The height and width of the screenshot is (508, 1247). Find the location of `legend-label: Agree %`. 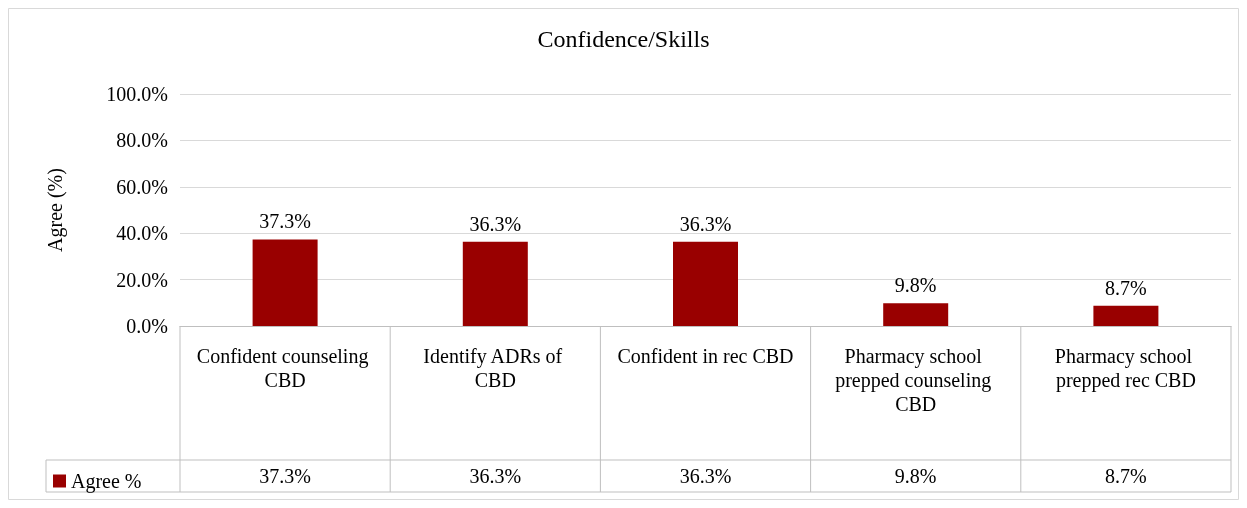

legend-label: Agree % is located at coordinates (106, 481).